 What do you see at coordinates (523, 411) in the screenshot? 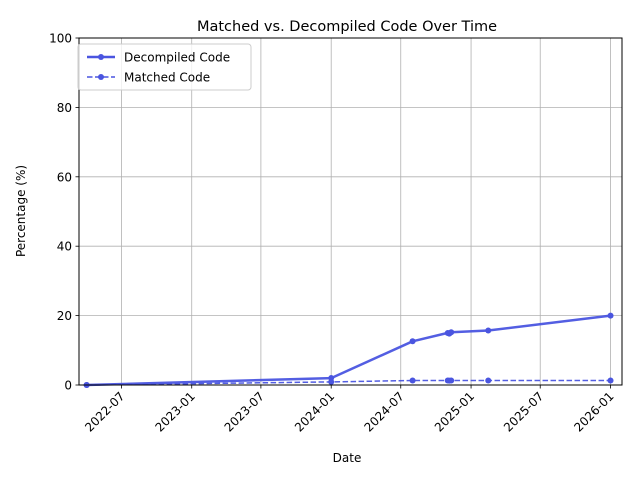
I see `x-tick-label: 2025-07` at bounding box center [523, 411].